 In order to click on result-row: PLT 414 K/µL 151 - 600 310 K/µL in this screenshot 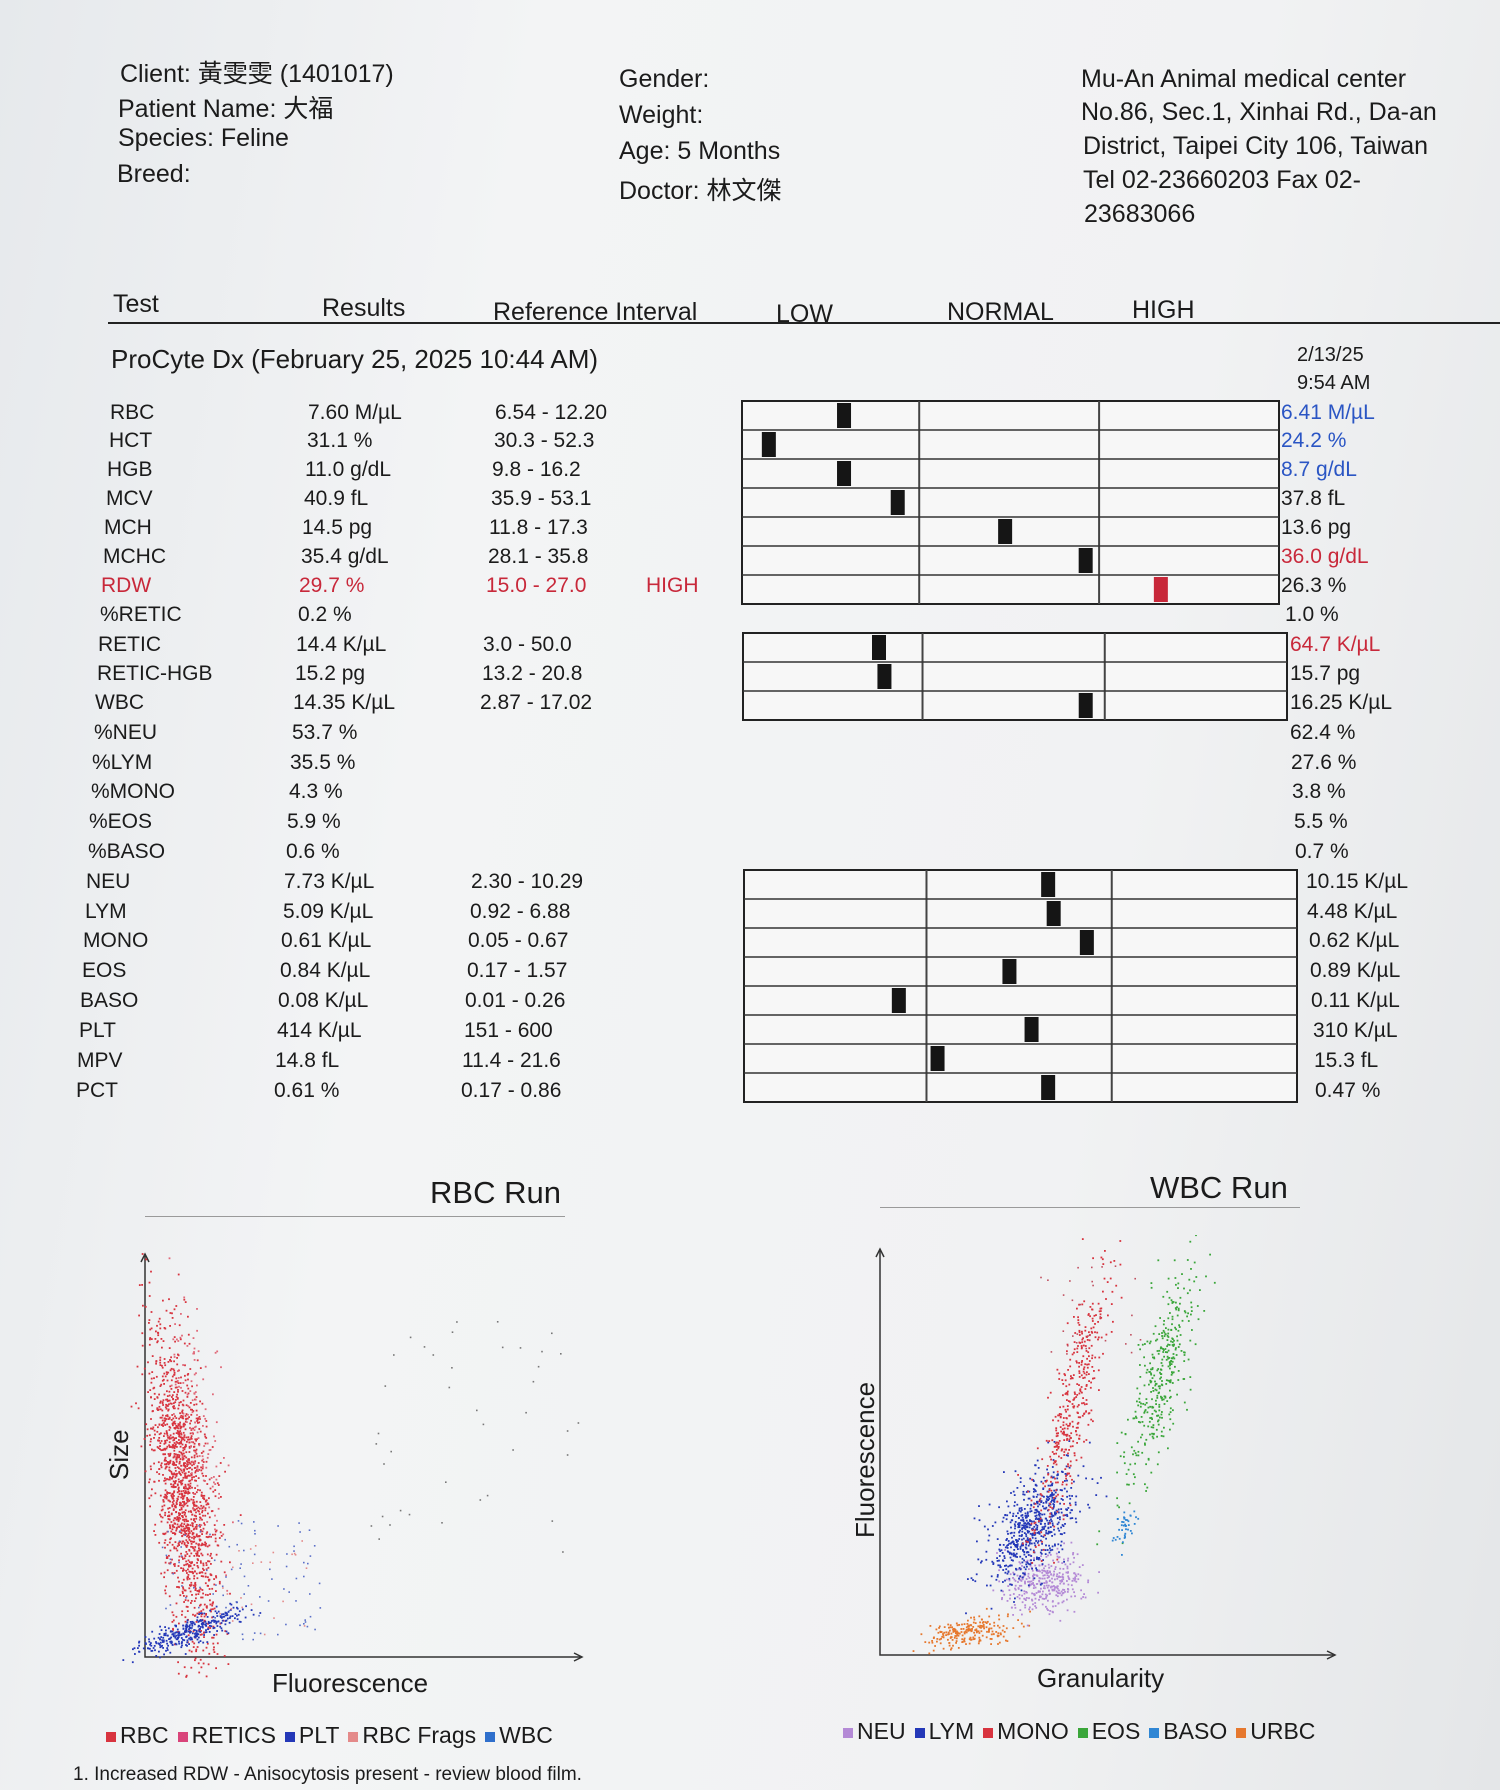, I will do `click(750, 1032)`.